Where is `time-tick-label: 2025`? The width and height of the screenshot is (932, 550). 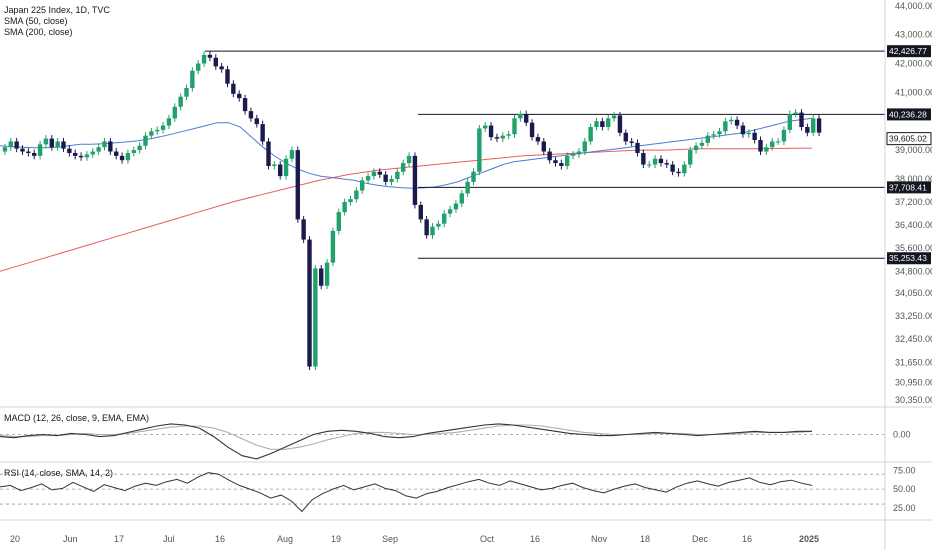 time-tick-label: 2025 is located at coordinates (809, 539).